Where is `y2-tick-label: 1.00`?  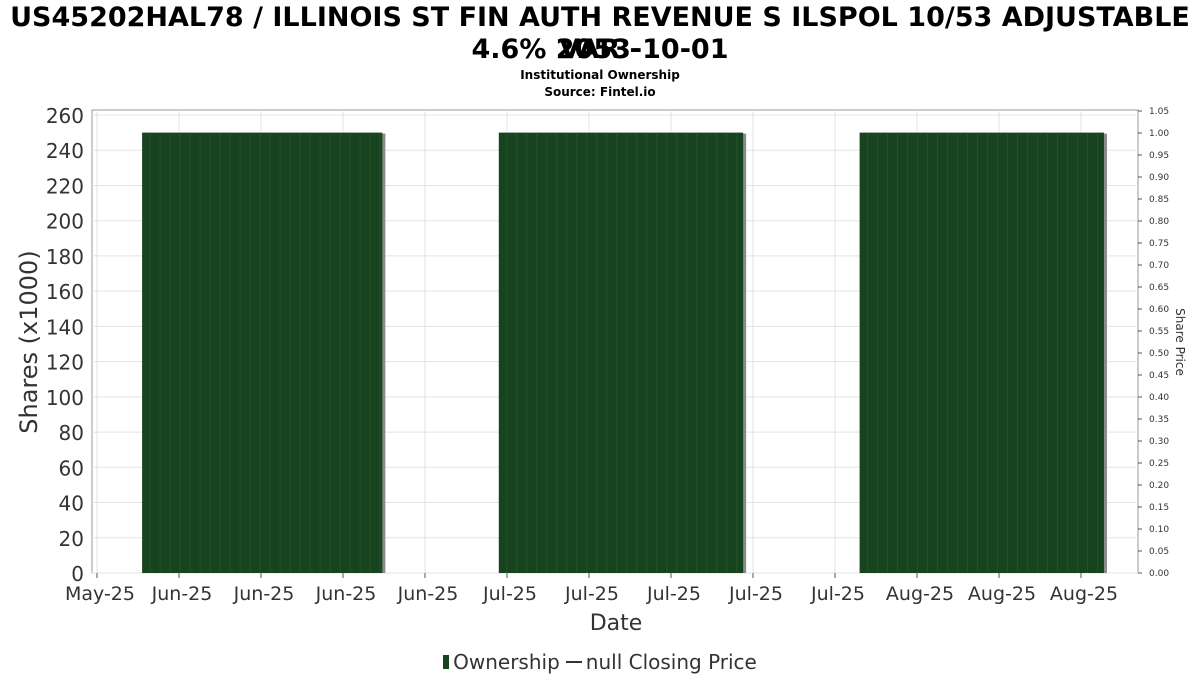 y2-tick-label: 1.00 is located at coordinates (1159, 134).